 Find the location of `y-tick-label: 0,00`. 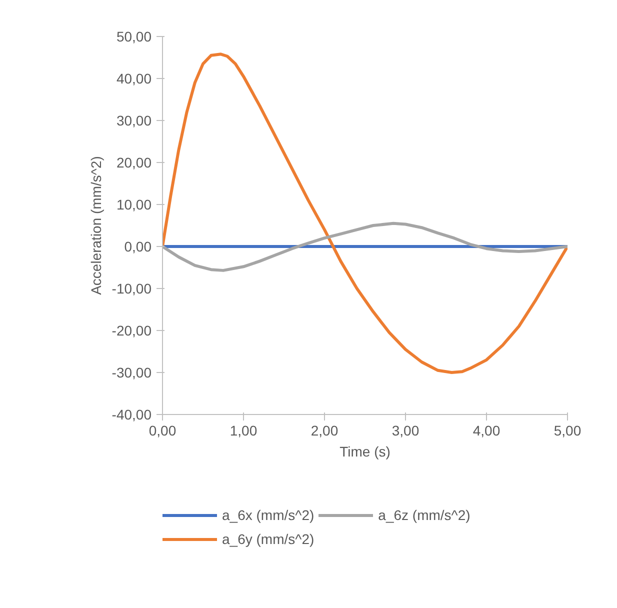

y-tick-label: 0,00 is located at coordinates (138, 246).